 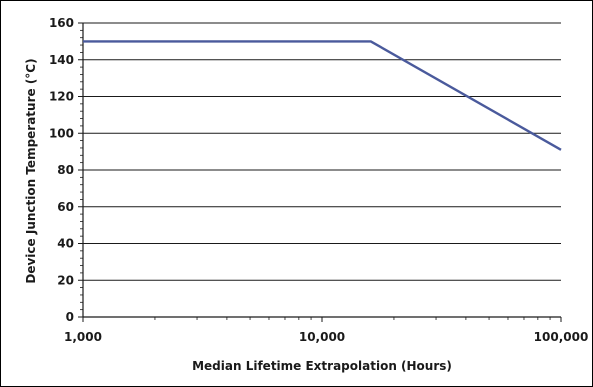 I want to click on y-tick-label: 160, so click(x=61, y=23).